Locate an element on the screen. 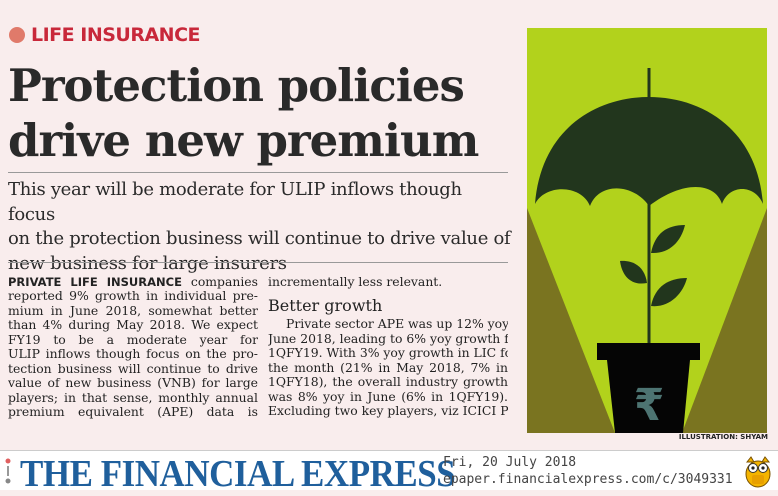 The height and width of the screenshot is (496, 778). body-line: premium equivalent (APE) data is is located at coordinates (133, 412).